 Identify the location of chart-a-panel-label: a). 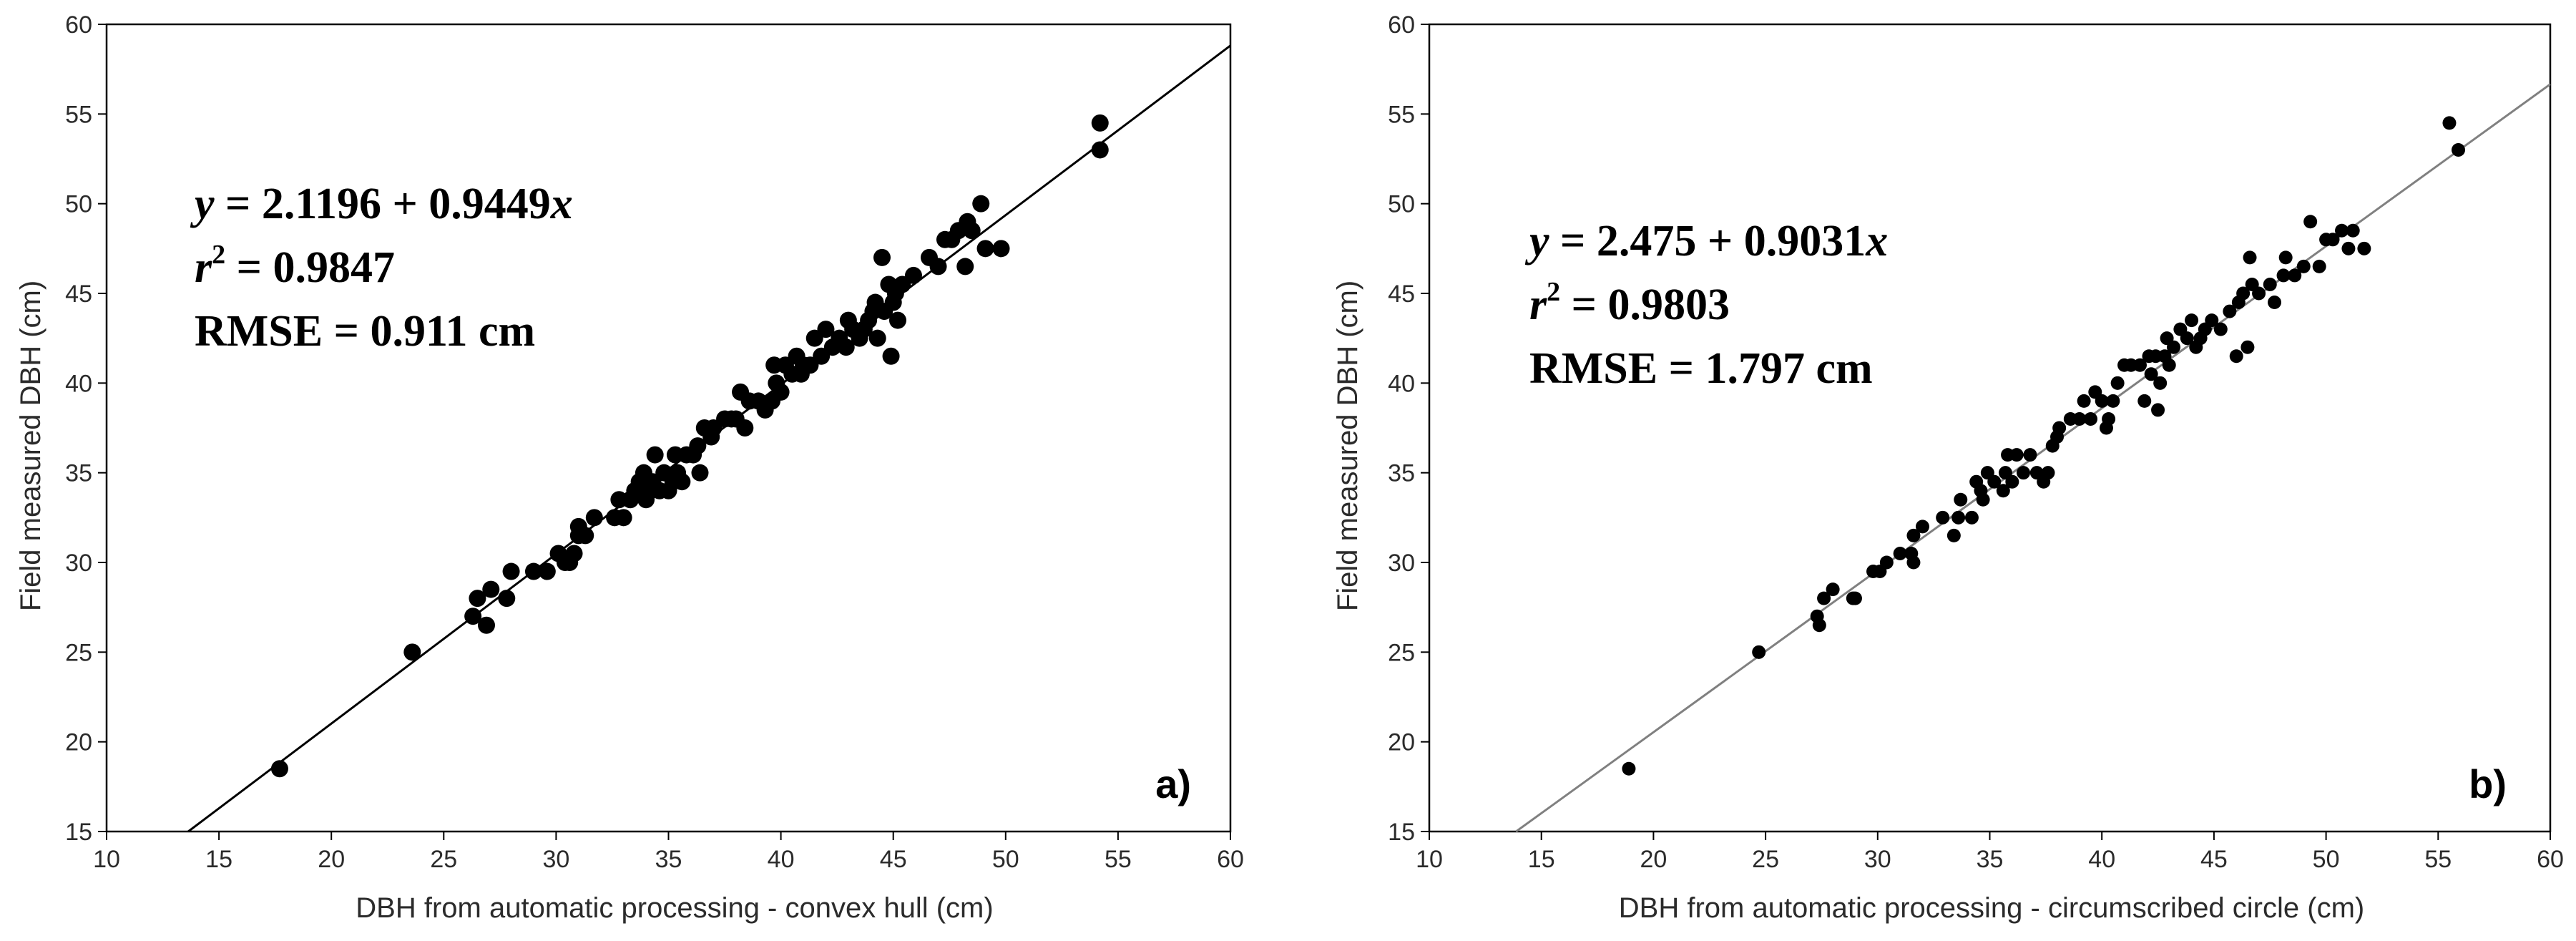
(1173, 783).